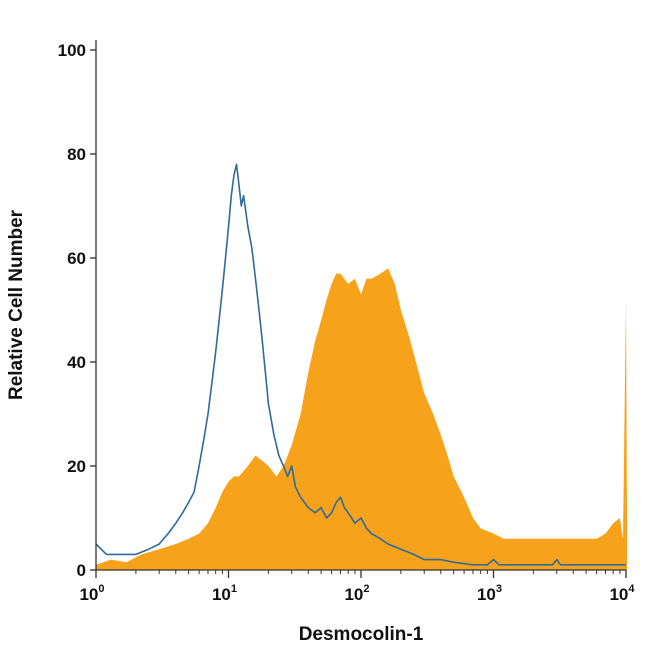  What do you see at coordinates (76, 362) in the screenshot?
I see `y-tick-label: 40` at bounding box center [76, 362].